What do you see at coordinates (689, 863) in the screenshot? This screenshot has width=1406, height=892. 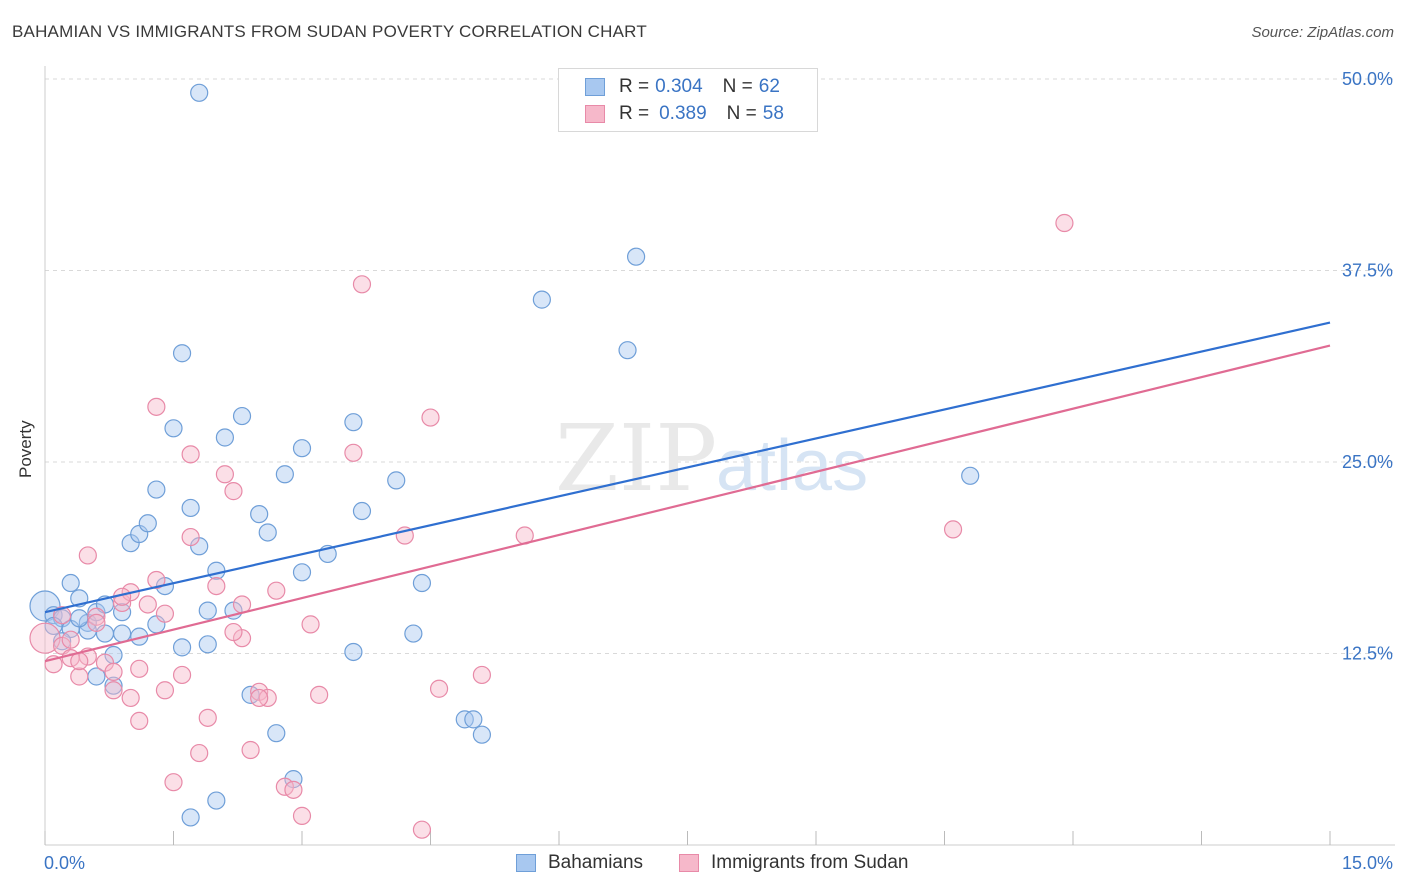 I see `bottom-legend-swatch-pink` at bounding box center [689, 863].